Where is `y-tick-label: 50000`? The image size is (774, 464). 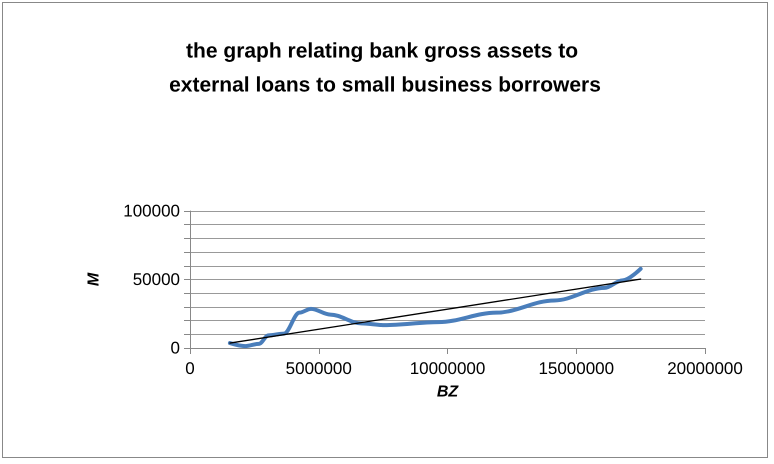
y-tick-label: 50000 is located at coordinates (156, 279).